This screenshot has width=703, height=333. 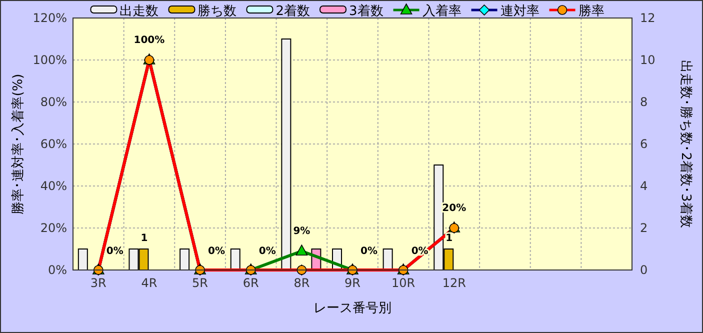 I want to click on y2-tick-label: 0, so click(x=644, y=270).